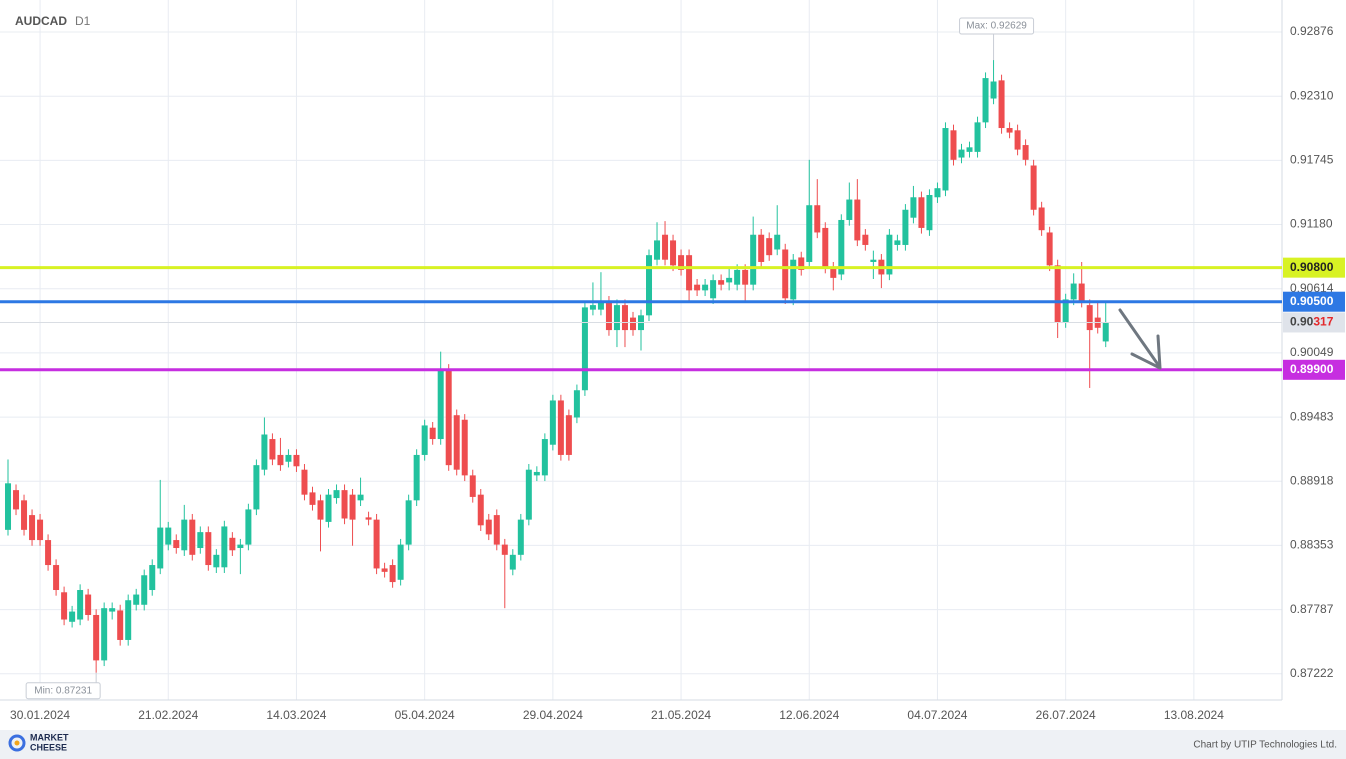  What do you see at coordinates (425, 715) in the screenshot?
I see `x-tick-label: 05.04.2024` at bounding box center [425, 715].